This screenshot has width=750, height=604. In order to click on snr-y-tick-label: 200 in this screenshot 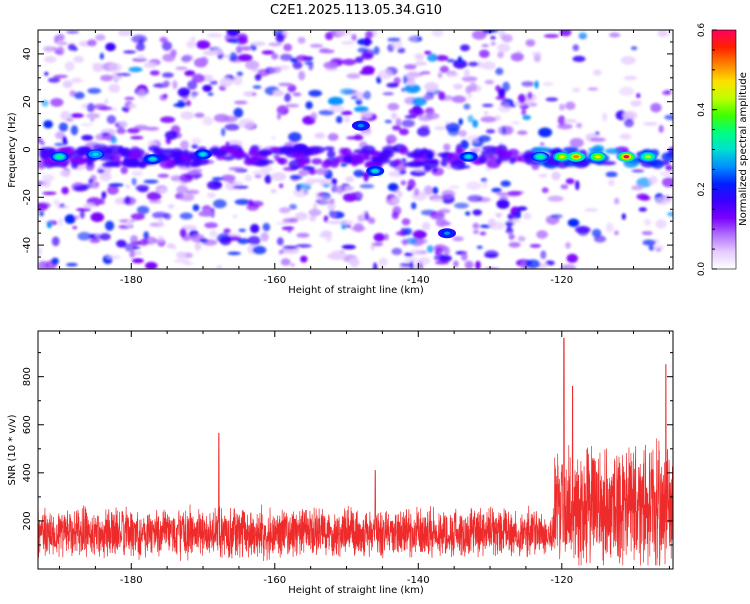, I will do `click(27, 520)`.